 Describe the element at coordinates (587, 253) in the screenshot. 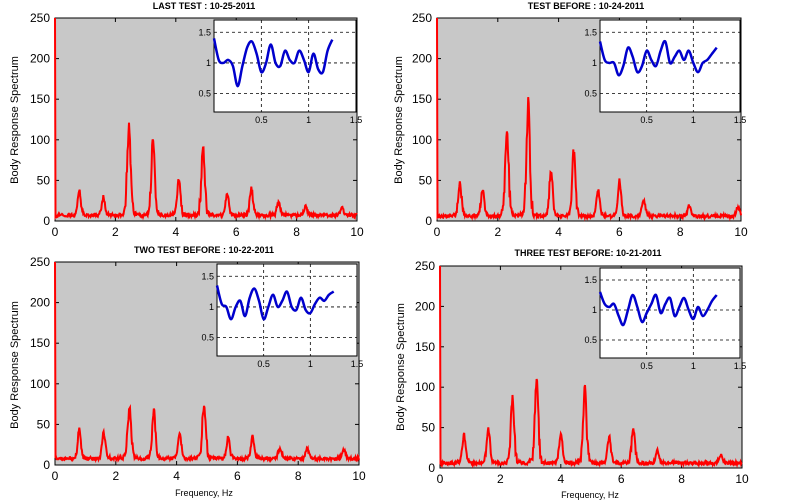

I see `panel-title: THREE TEST BEFORE: 10-21-2011` at that location.